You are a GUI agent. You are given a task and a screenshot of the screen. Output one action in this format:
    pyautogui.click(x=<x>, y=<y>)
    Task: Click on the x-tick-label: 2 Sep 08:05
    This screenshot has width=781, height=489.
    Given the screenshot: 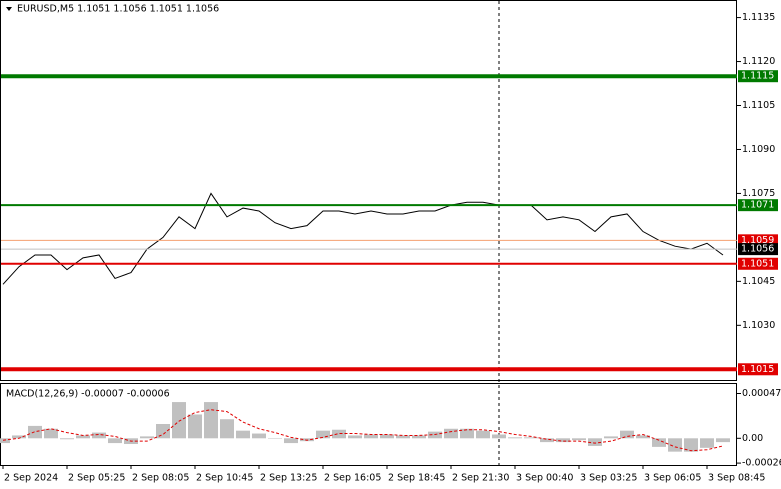 What is the action you would take?
    pyautogui.click(x=160, y=478)
    